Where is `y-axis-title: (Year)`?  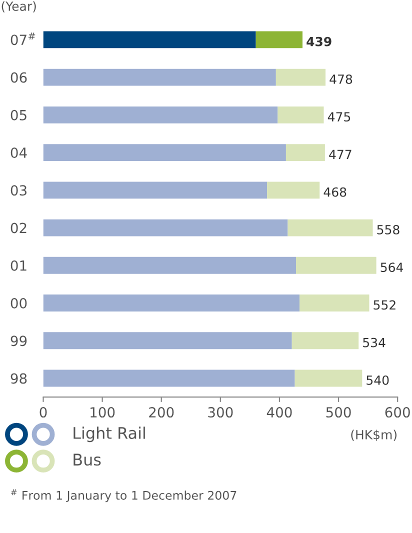 y-axis-title: (Year) is located at coordinates (19, 6).